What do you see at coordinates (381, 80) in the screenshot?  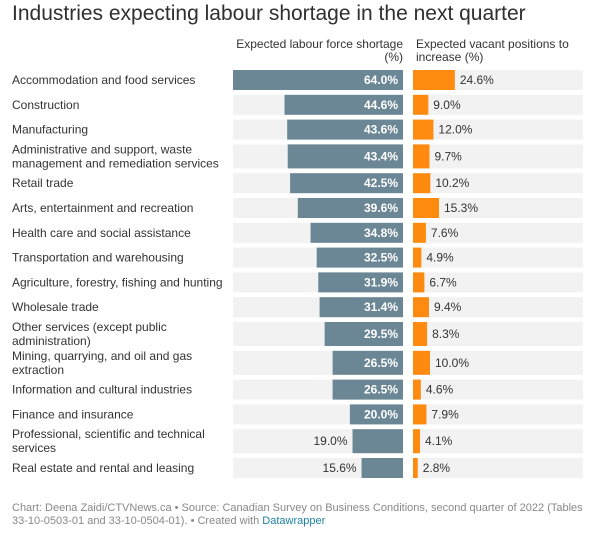 I see `shortage-value-label: 64.0%` at bounding box center [381, 80].